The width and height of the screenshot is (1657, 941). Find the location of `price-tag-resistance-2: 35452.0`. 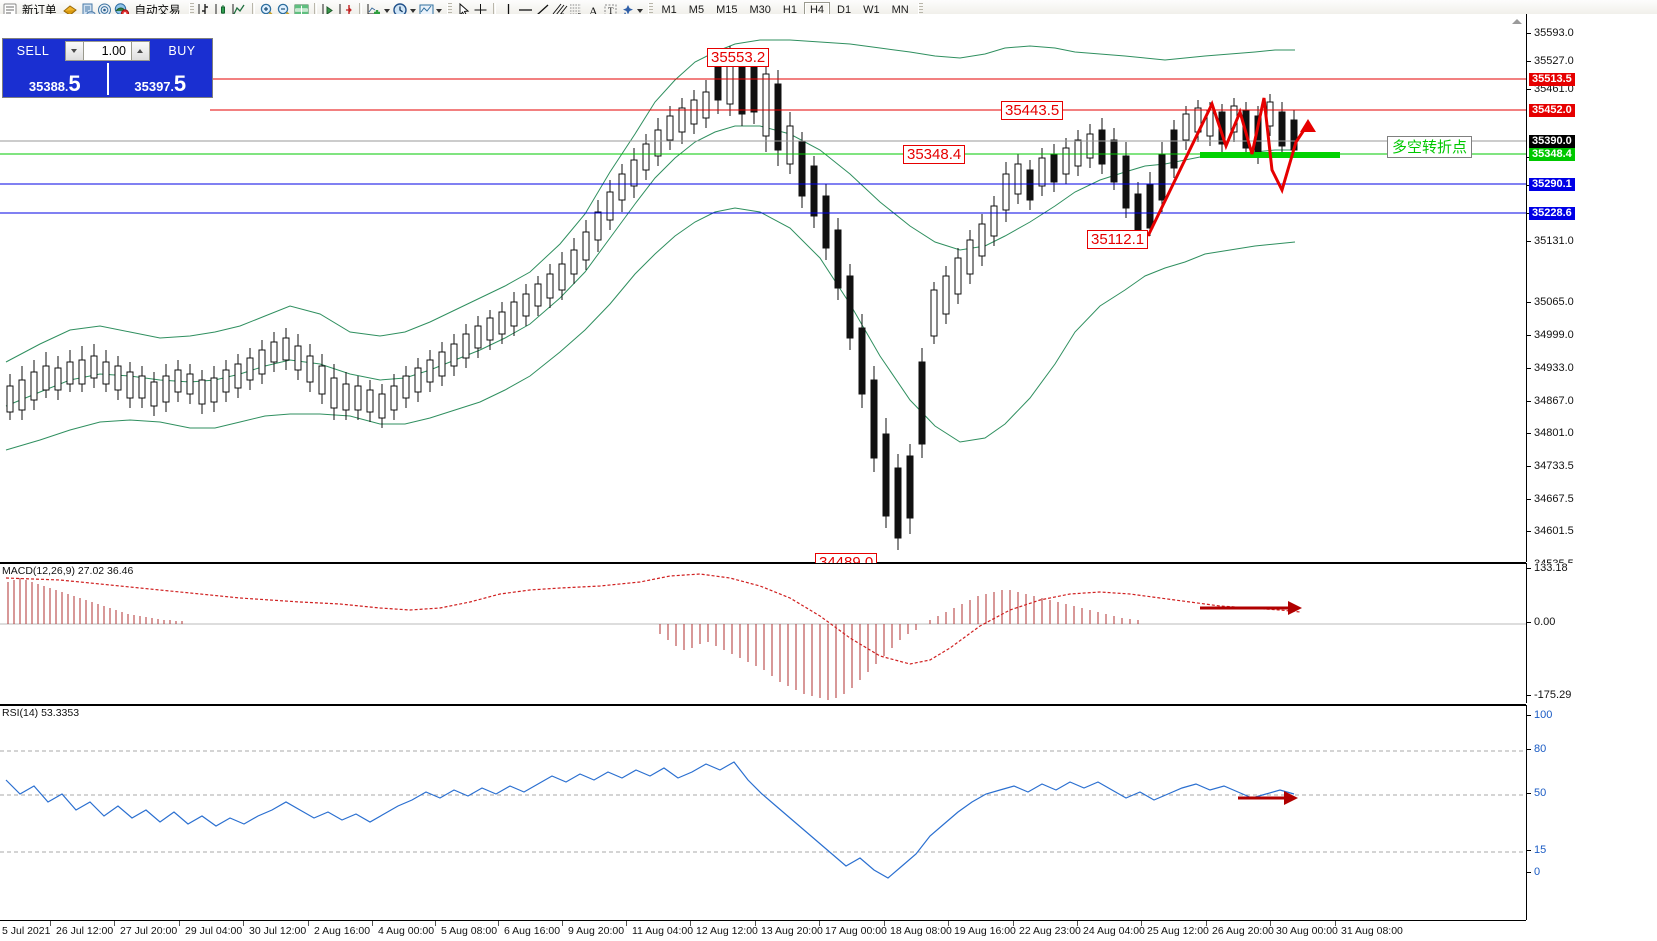

price-tag-resistance-2: 35452.0 is located at coordinates (1552, 110).